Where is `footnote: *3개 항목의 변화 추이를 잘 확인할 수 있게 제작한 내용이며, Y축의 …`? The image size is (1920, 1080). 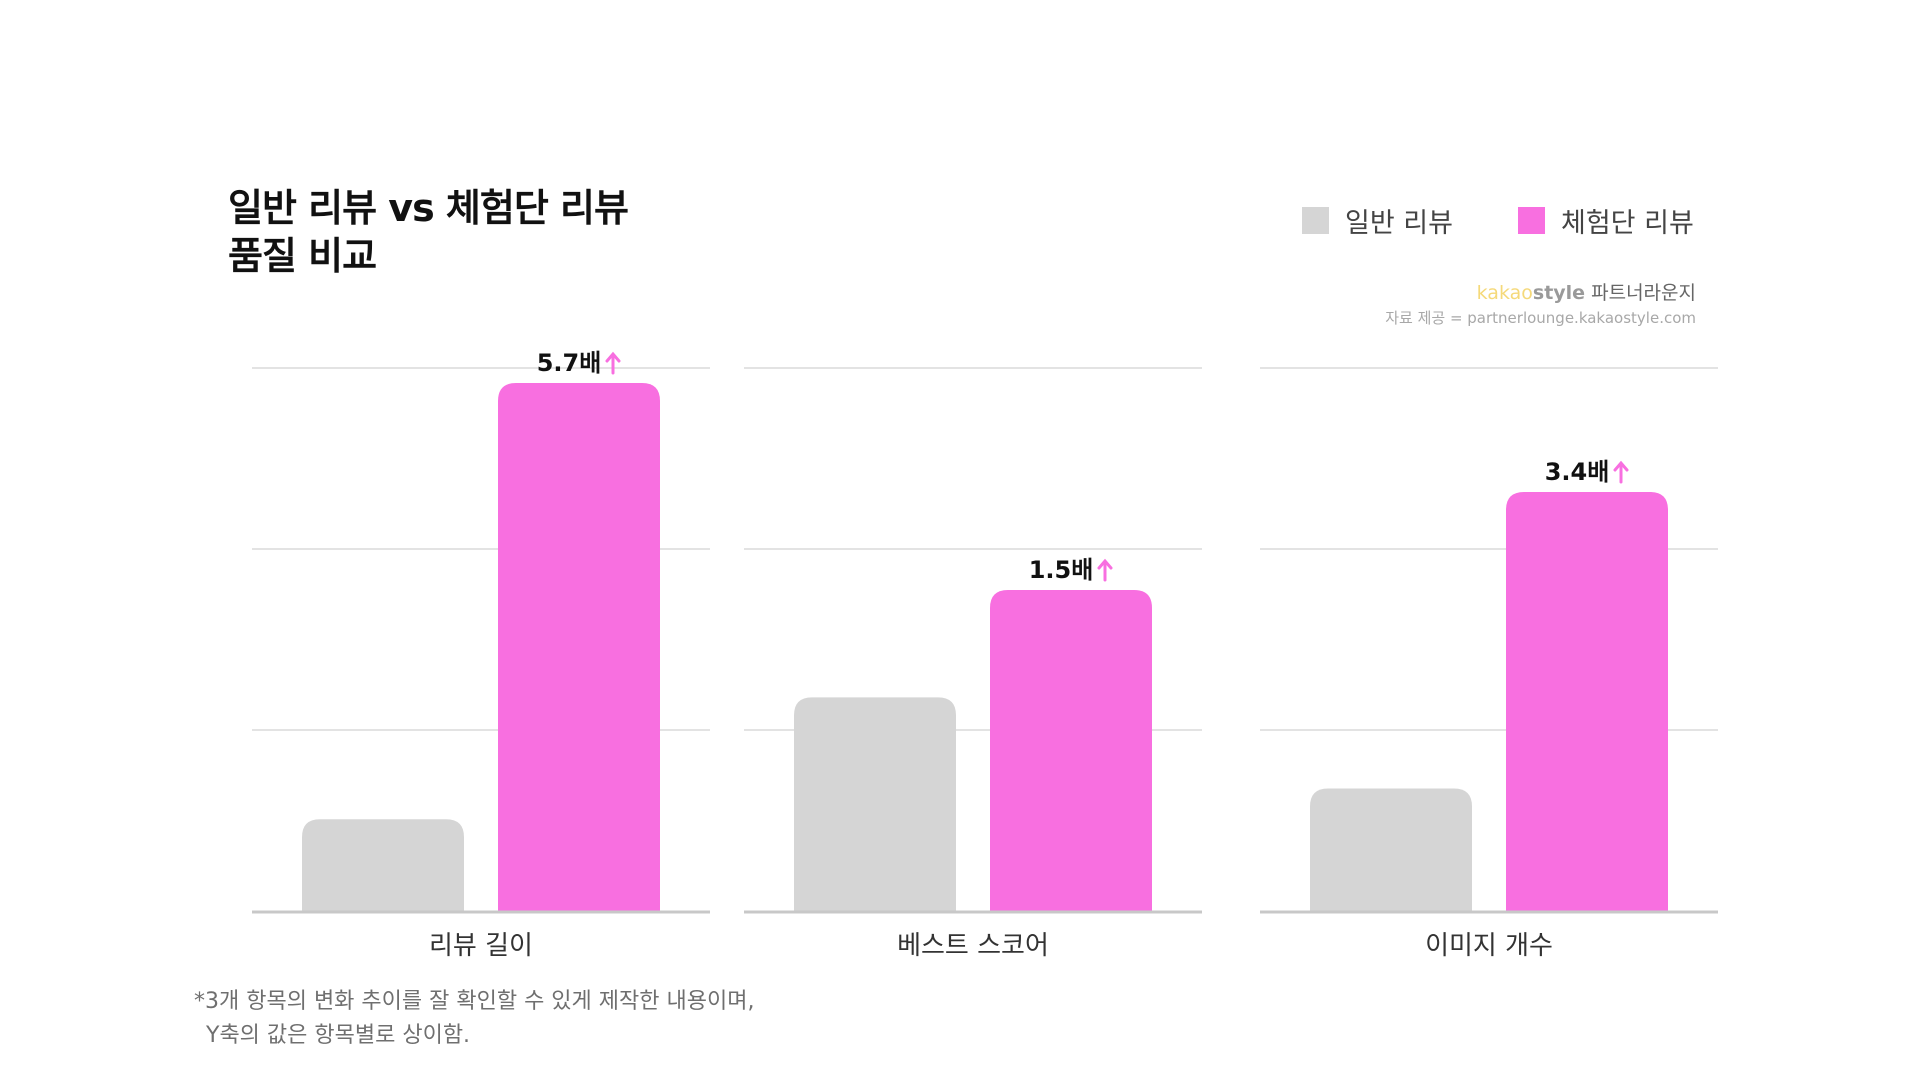 footnote: *3개 항목의 변화 추이를 잘 확인할 수 있게 제작한 내용이며, Y축의 … is located at coordinates (474, 1019).